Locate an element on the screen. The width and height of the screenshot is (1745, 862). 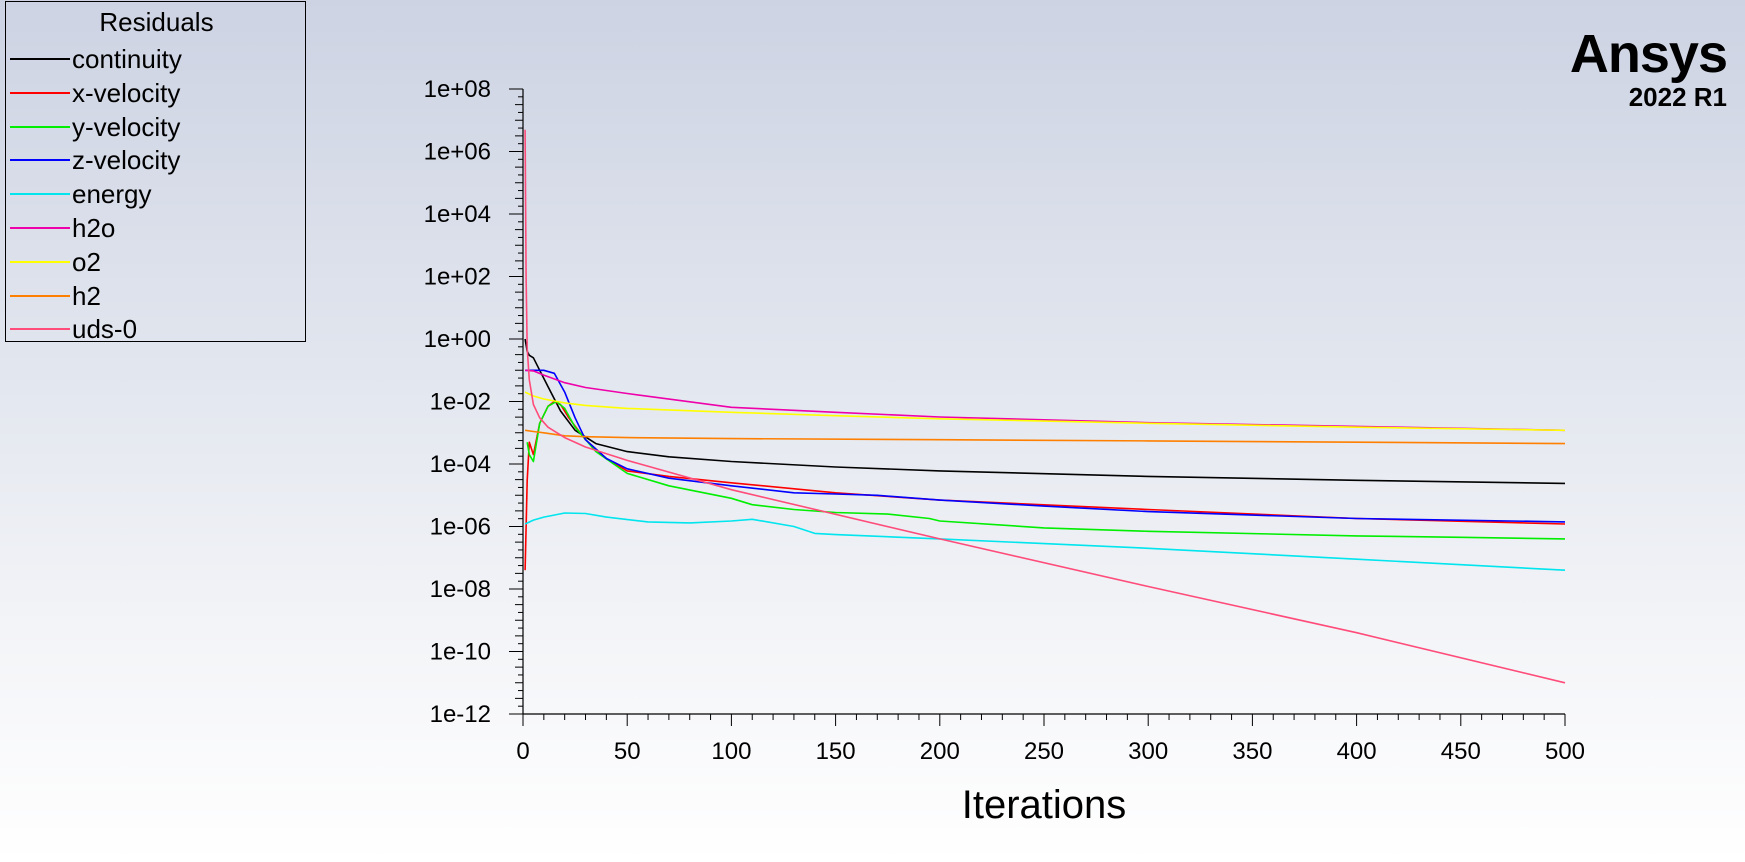
x-axis-title: Iterations is located at coordinates (1044, 805).